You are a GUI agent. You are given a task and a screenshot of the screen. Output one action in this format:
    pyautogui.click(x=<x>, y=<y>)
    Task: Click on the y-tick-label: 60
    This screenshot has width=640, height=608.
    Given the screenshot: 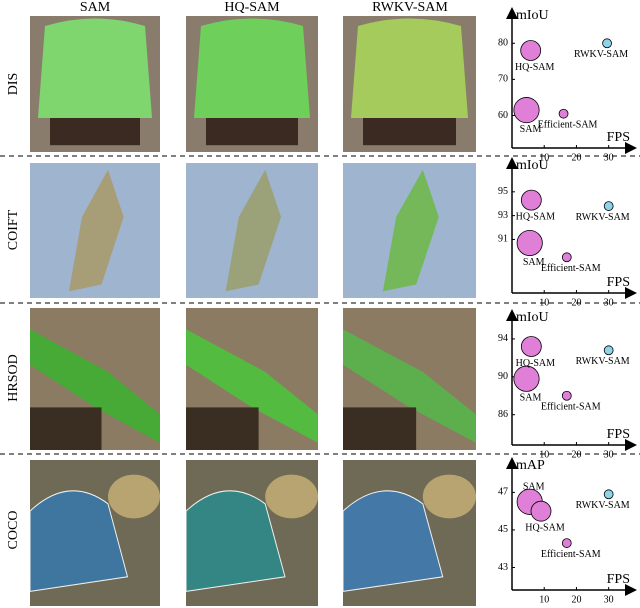 What is the action you would take?
    pyautogui.click(x=503, y=115)
    